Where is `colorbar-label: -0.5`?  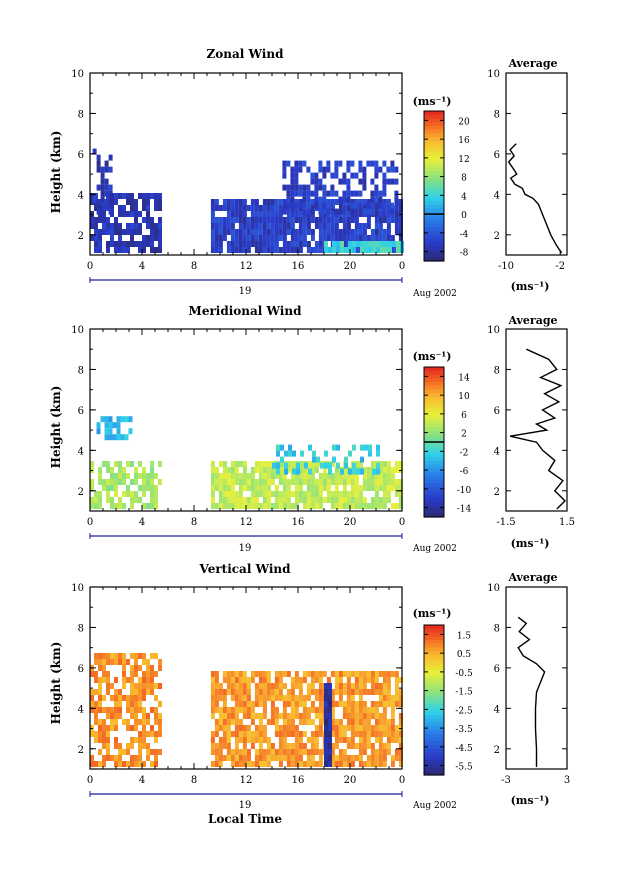
colorbar-label: -0.5 is located at coordinates (464, 674).